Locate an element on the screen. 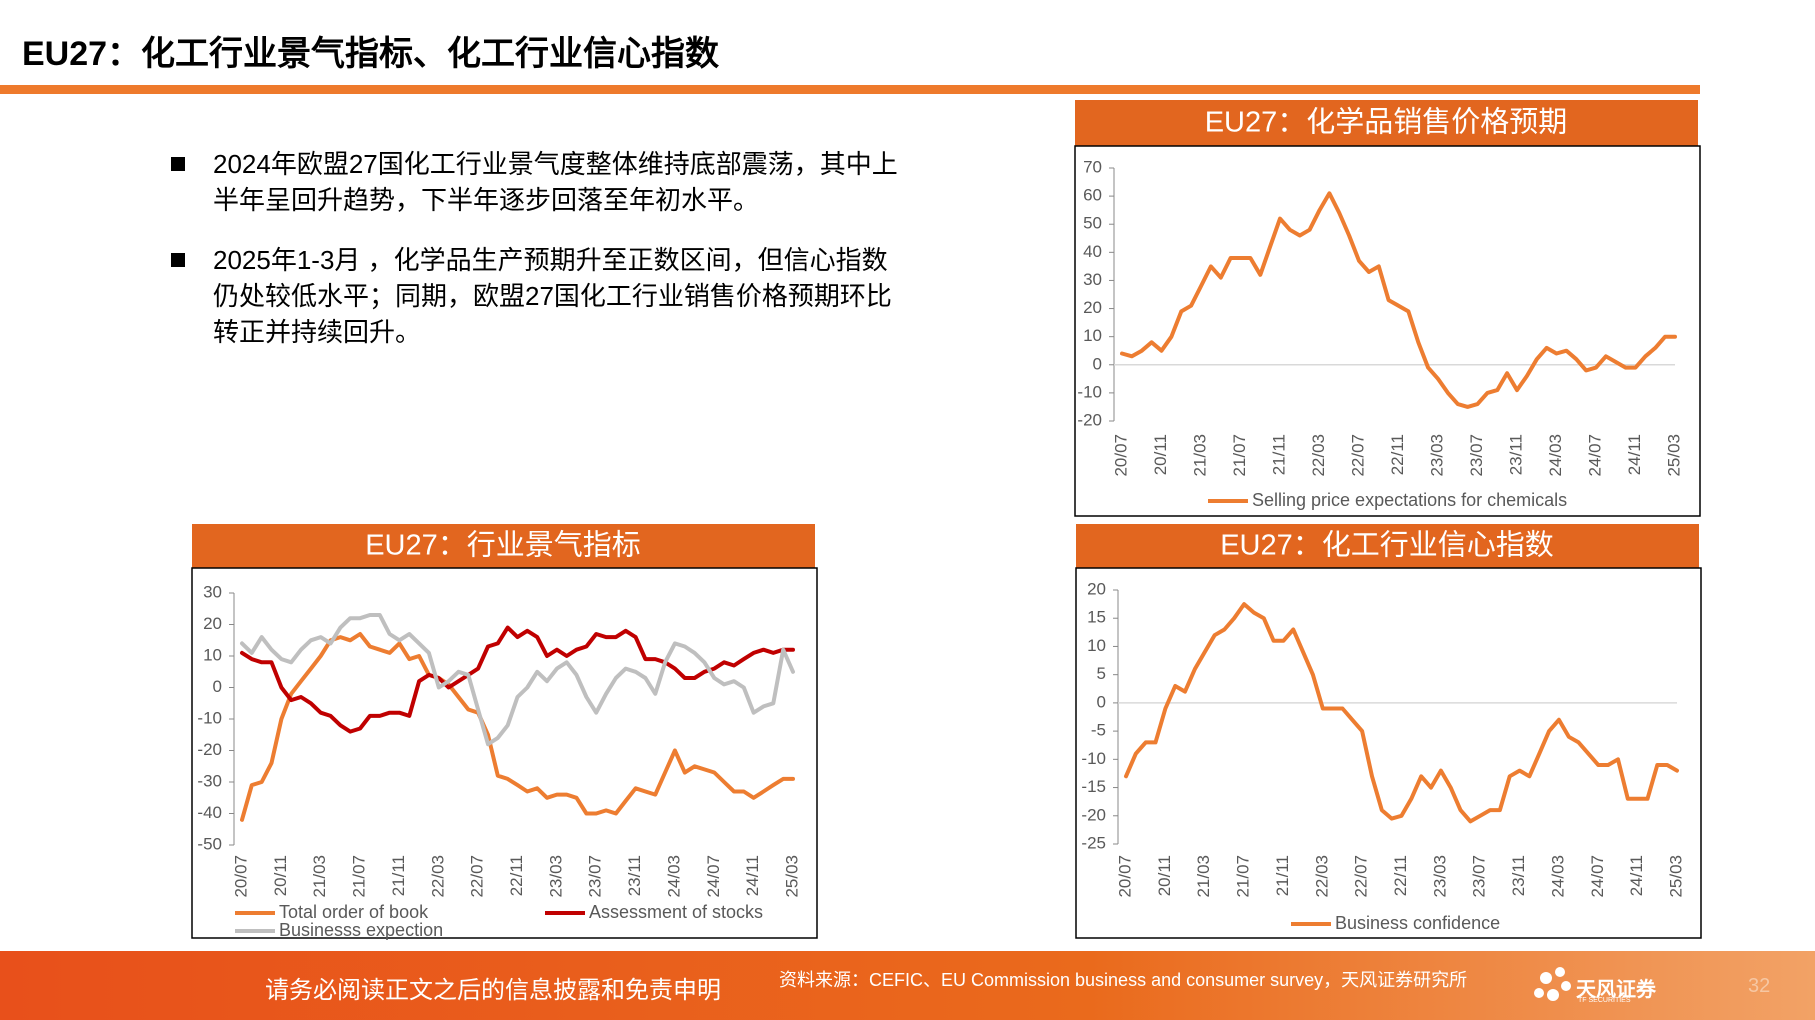 The image size is (1815, 1020). disclaimer: 请务必阅读正文之后的信息披露和免责申明 is located at coordinates (493, 990).